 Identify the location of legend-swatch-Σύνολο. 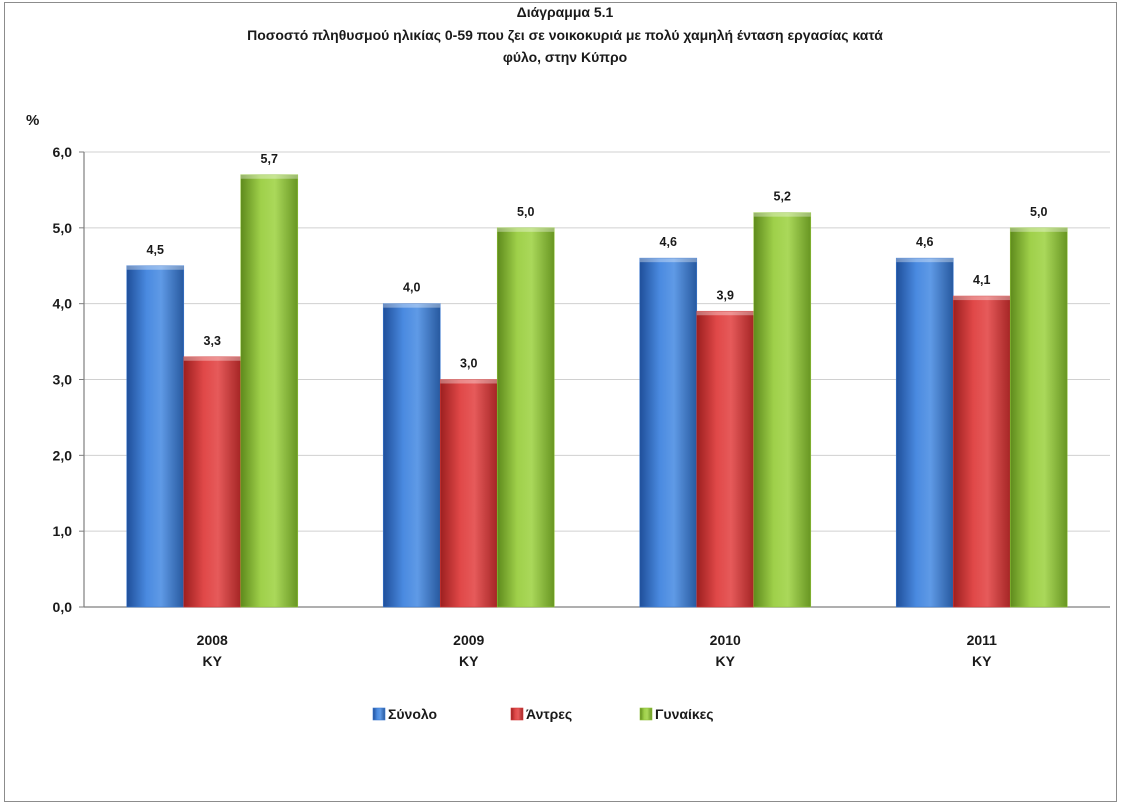
(379, 714).